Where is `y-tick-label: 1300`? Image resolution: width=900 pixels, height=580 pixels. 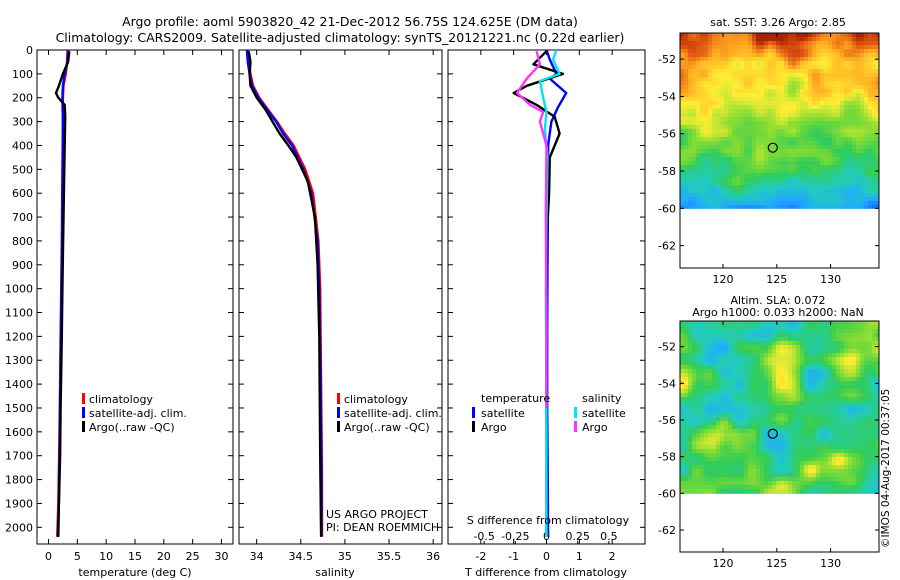 y-tick-label: 1300 is located at coordinates (19, 360).